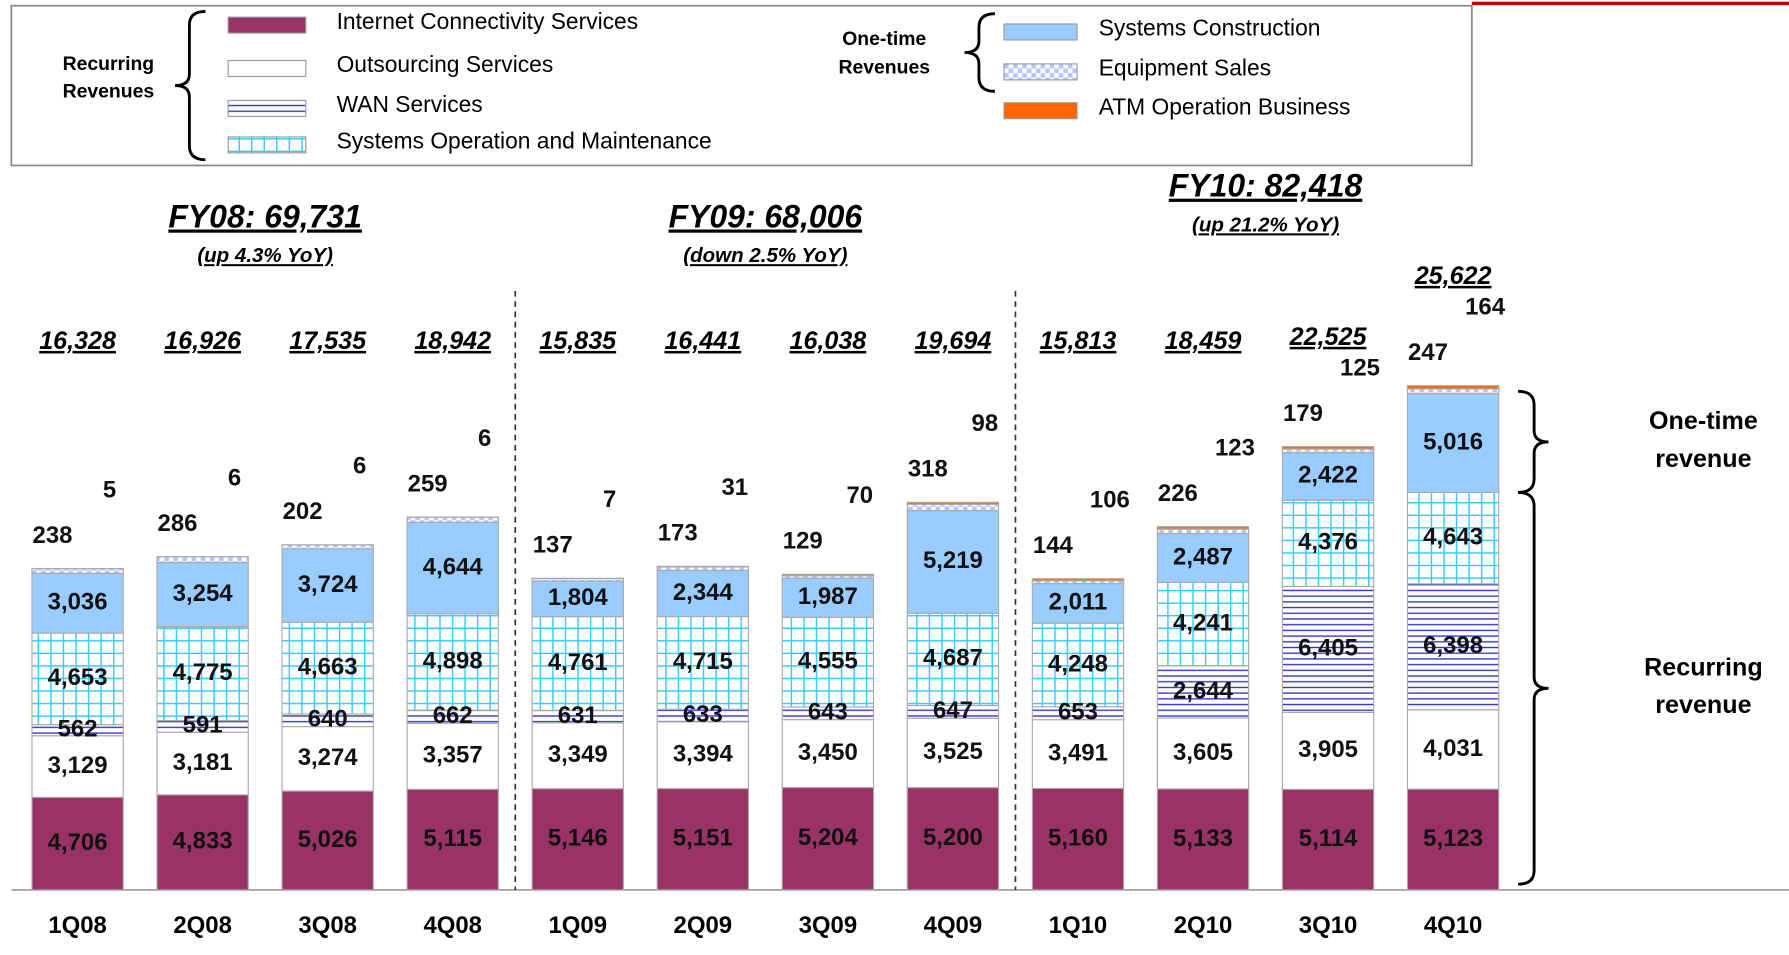 The width and height of the screenshot is (1789, 955). I want to click on data-label: 31, so click(734, 487).